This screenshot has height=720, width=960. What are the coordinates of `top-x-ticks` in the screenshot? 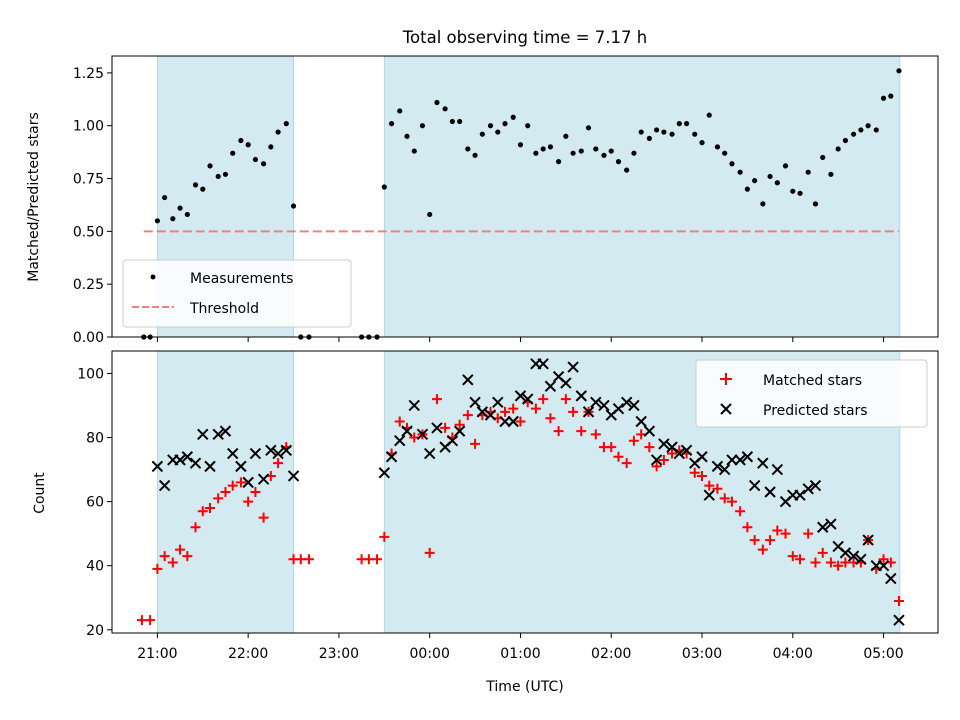 It's located at (520, 339).